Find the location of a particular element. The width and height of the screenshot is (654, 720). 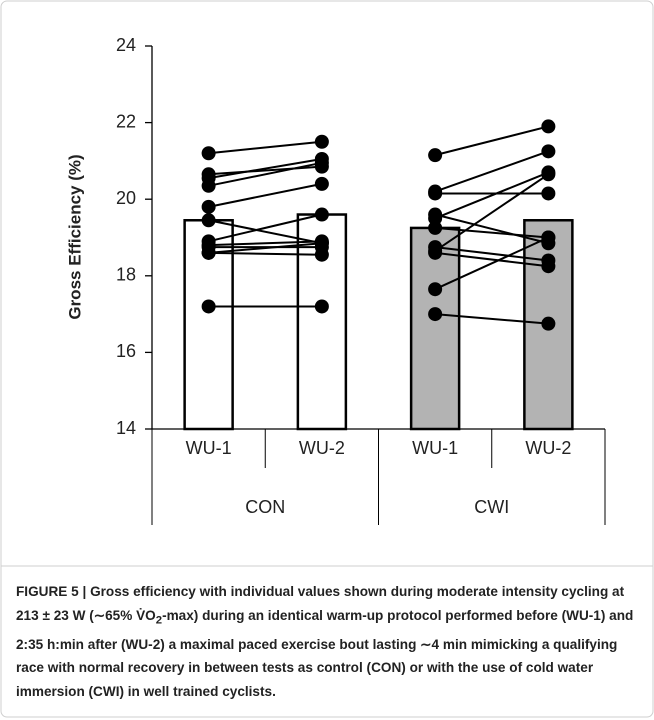

y-tick-label: 20 is located at coordinates (126, 198).